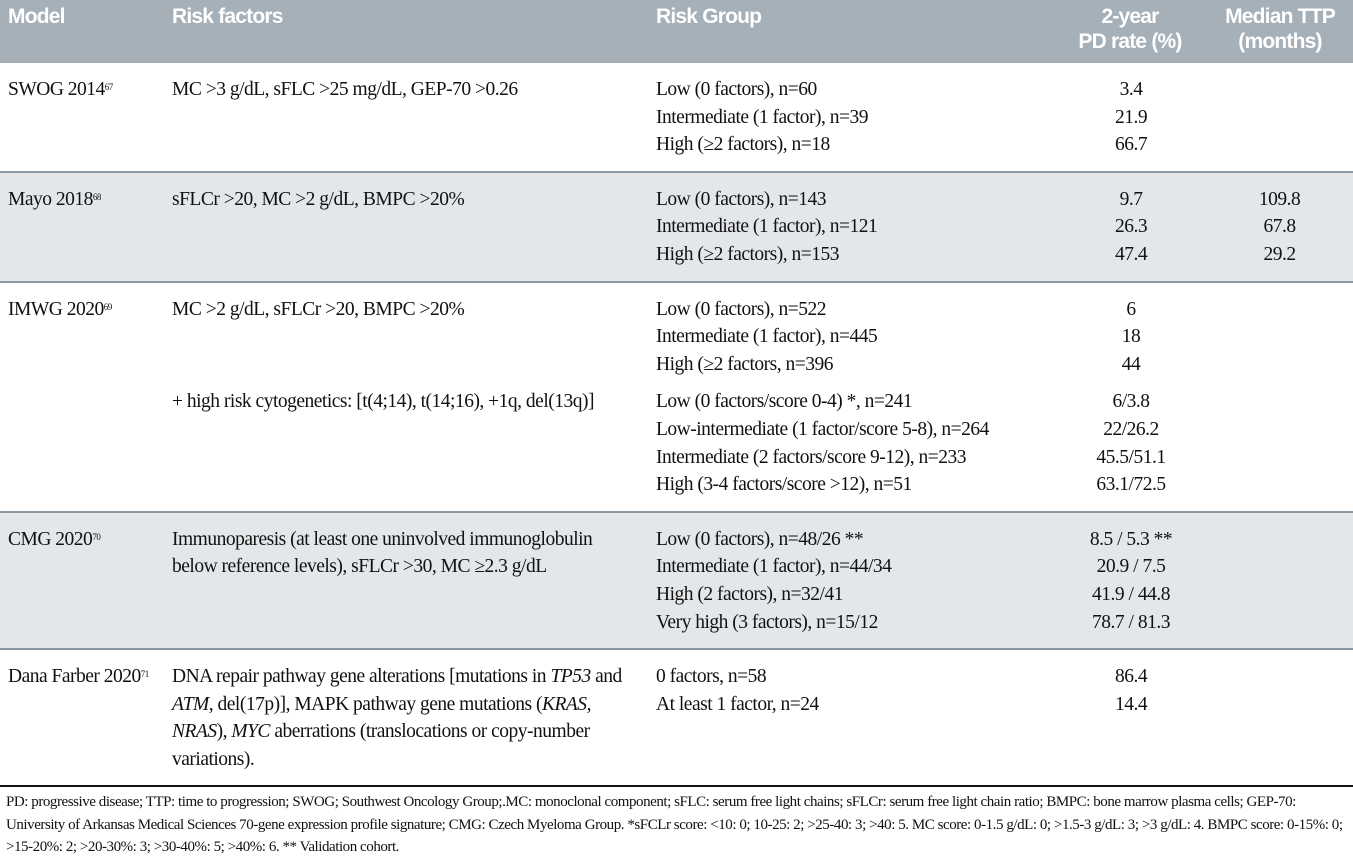 This screenshot has width=1353, height=867. I want to click on risk-group-cell-line: Low (0 factors), n=60, so click(736, 89).